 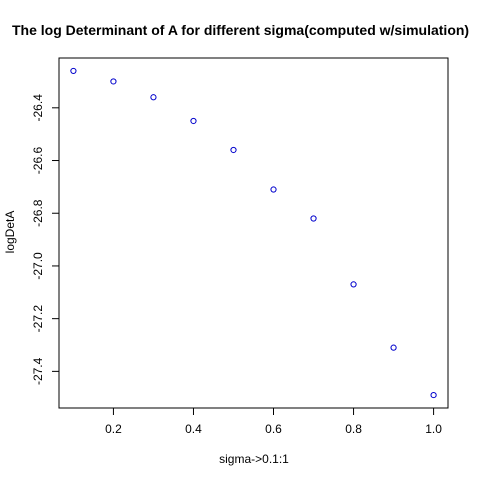 I want to click on x-tick-label: 0.4, so click(x=193, y=429).